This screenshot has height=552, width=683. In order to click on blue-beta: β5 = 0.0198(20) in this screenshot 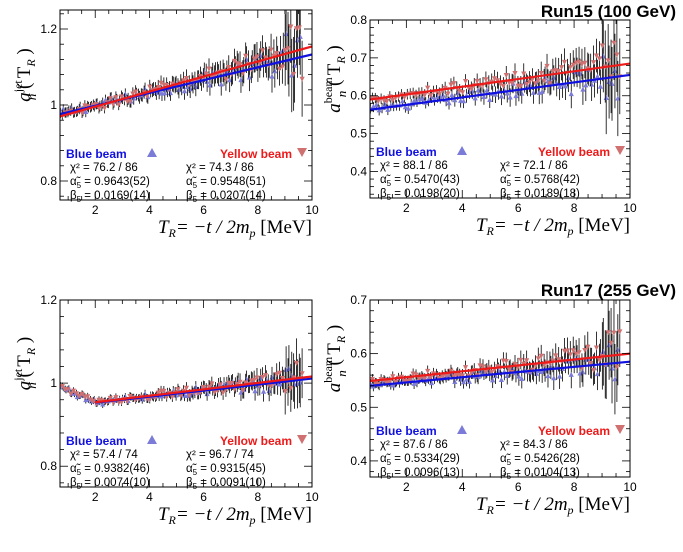, I will do `click(420, 195)`.